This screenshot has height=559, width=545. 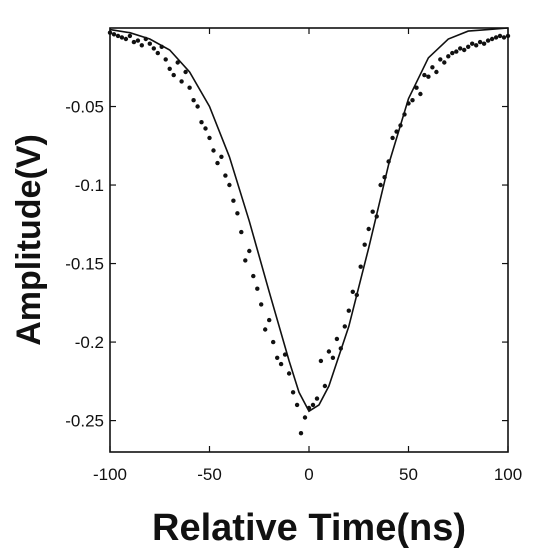 What do you see at coordinates (309, 528) in the screenshot?
I see `x-axis-label: Relative Time(ns)` at bounding box center [309, 528].